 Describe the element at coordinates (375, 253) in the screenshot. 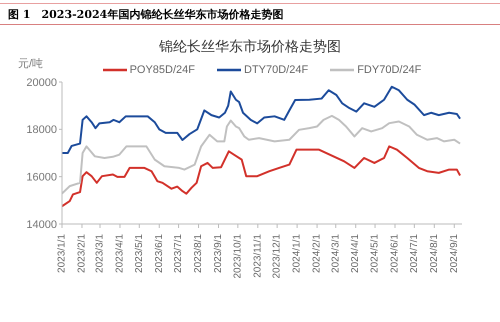

I see `x-tick-label: 2024/5/1` at that location.